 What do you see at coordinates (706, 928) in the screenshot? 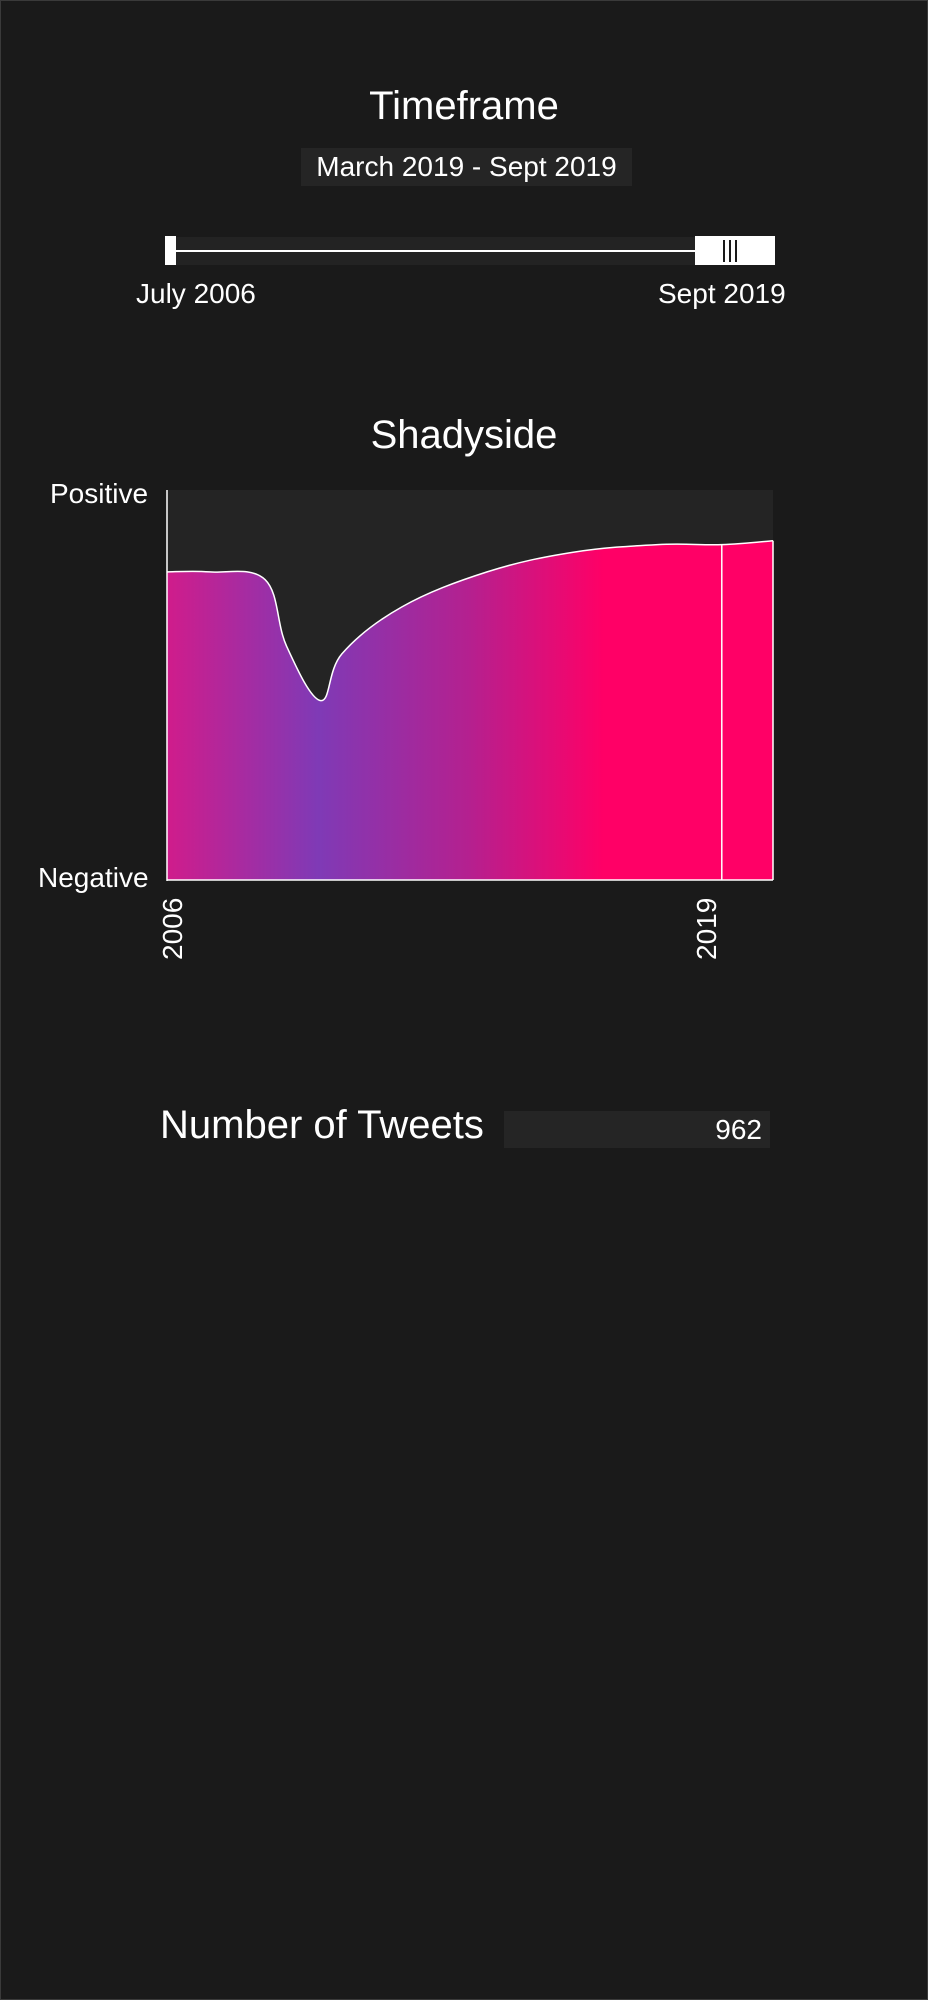
I see `x-tick-2019: 2019` at bounding box center [706, 928].